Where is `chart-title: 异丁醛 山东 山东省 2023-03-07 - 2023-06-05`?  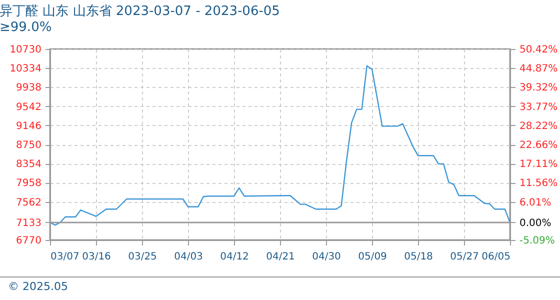
chart-title: 异丁醛 山东 山东省 2023-03-07 - 2023-06-05 is located at coordinates (140, 11).